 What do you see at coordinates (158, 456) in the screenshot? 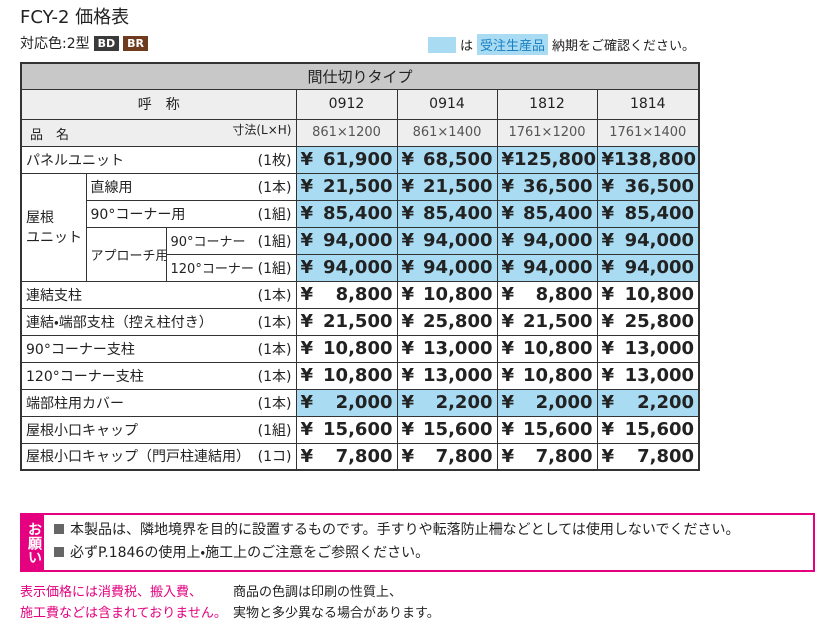
I see `name-cell: 屋根小口キャップ（門戸柱連結用） (1コ)` at bounding box center [158, 456].